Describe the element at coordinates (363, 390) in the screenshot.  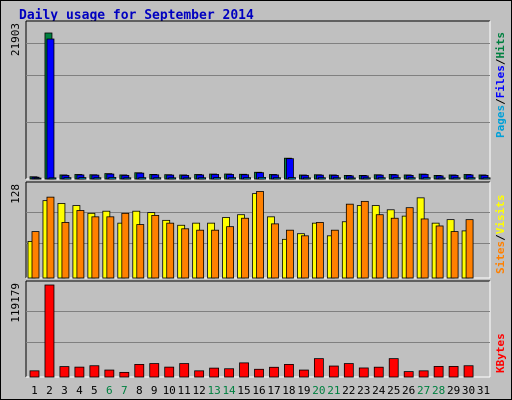
I see `x-tick-label: 23` at that location.